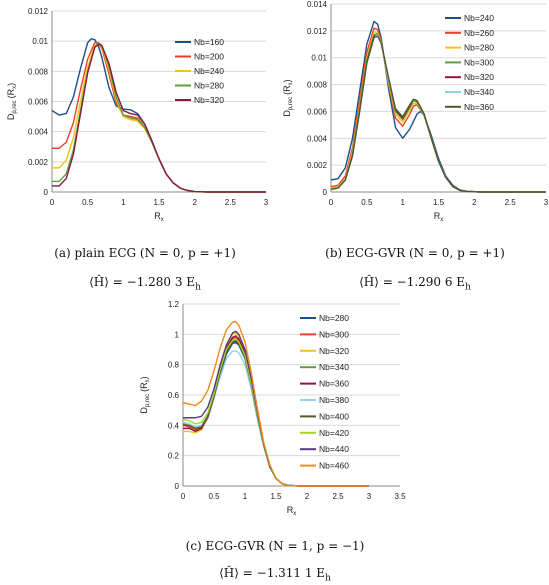  Describe the element at coordinates (479, 33) in the screenshot. I see `legend-label-b: Nb=260` at that location.